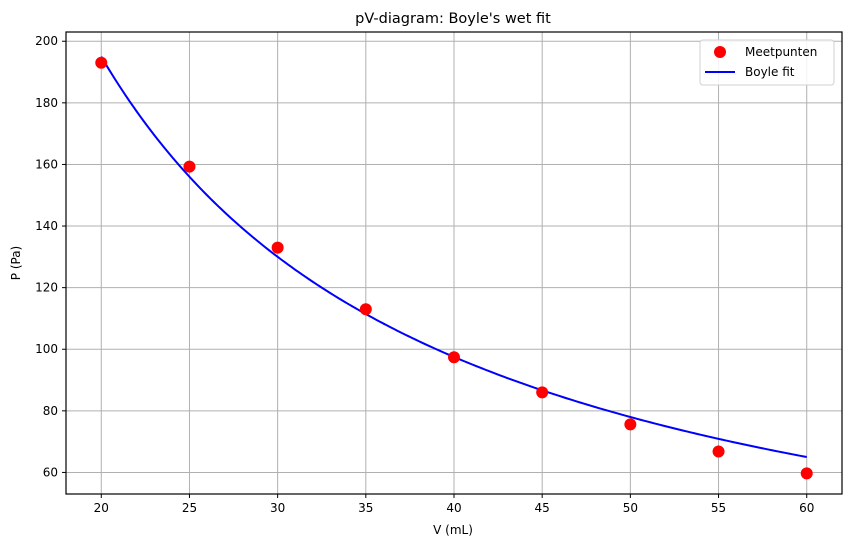 Image resolution: width=850 pixels, height=547 pixels. I want to click on legend-label-boyle-fit: Boyle fit, so click(770, 72).